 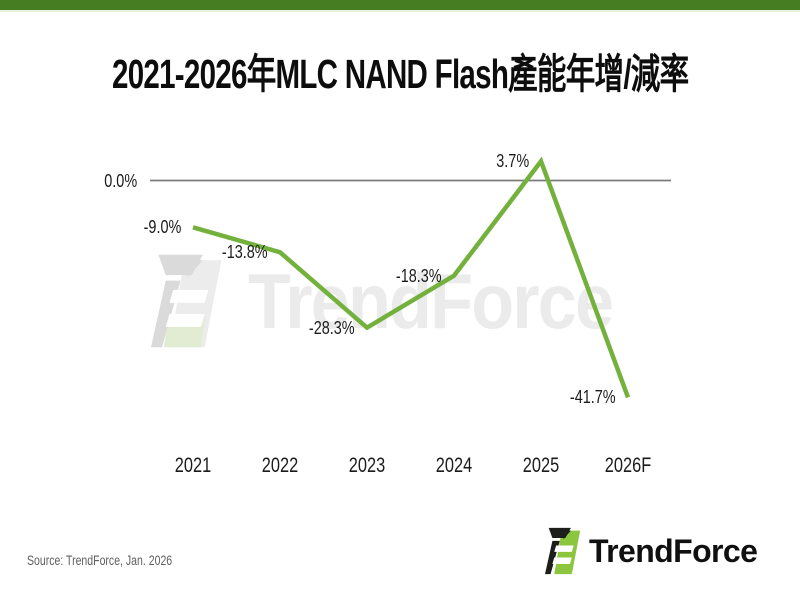 I want to click on x-axis-label: 2024, so click(x=454, y=465).